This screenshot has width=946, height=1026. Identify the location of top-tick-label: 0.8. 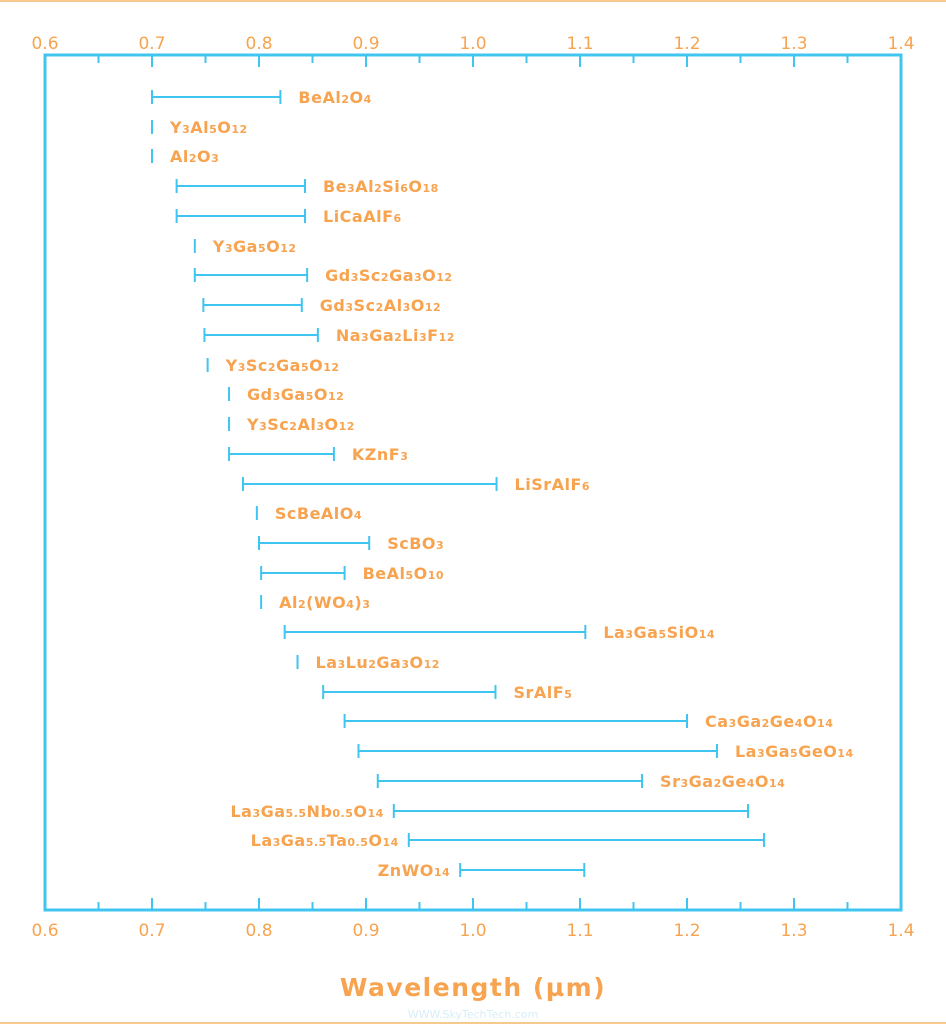
(258, 44).